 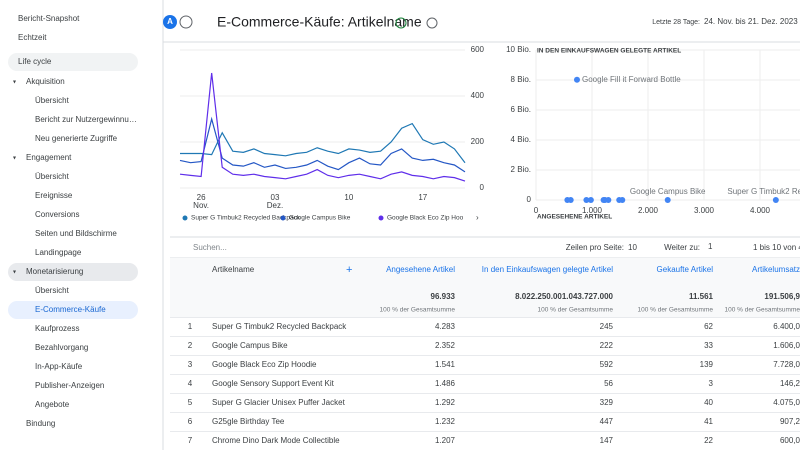 I want to click on item-name: Super G Timbuk2 Recycled Backpack, so click(x=279, y=326).